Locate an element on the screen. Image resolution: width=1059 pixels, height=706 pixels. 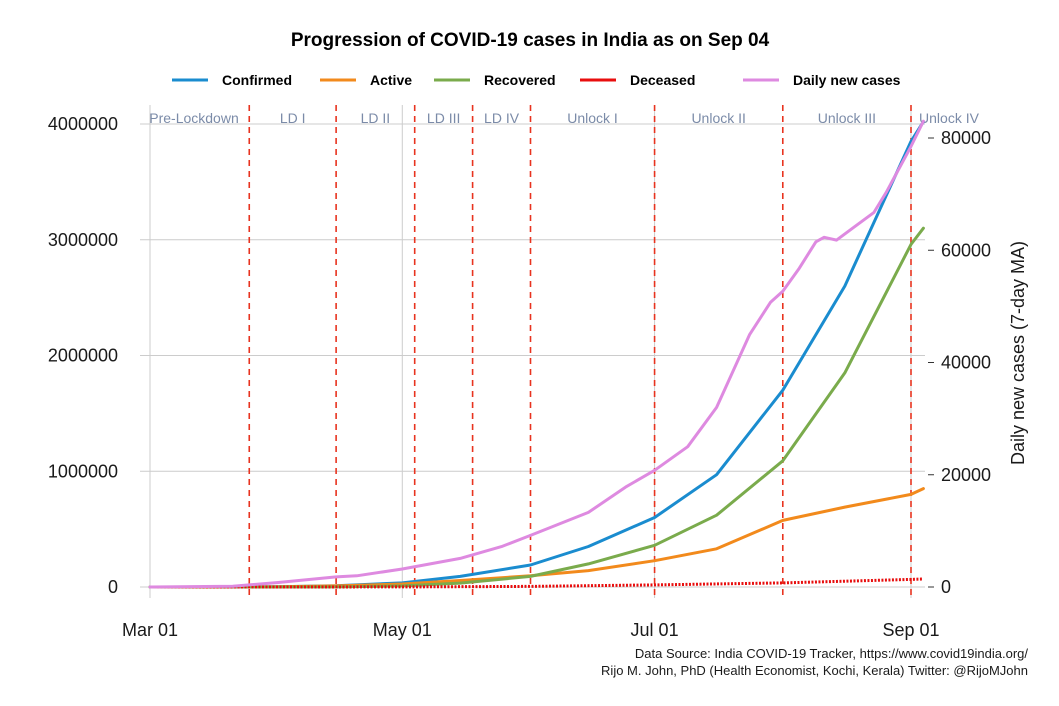
phase-label-ld-ii: LD II is located at coordinates (376, 118).